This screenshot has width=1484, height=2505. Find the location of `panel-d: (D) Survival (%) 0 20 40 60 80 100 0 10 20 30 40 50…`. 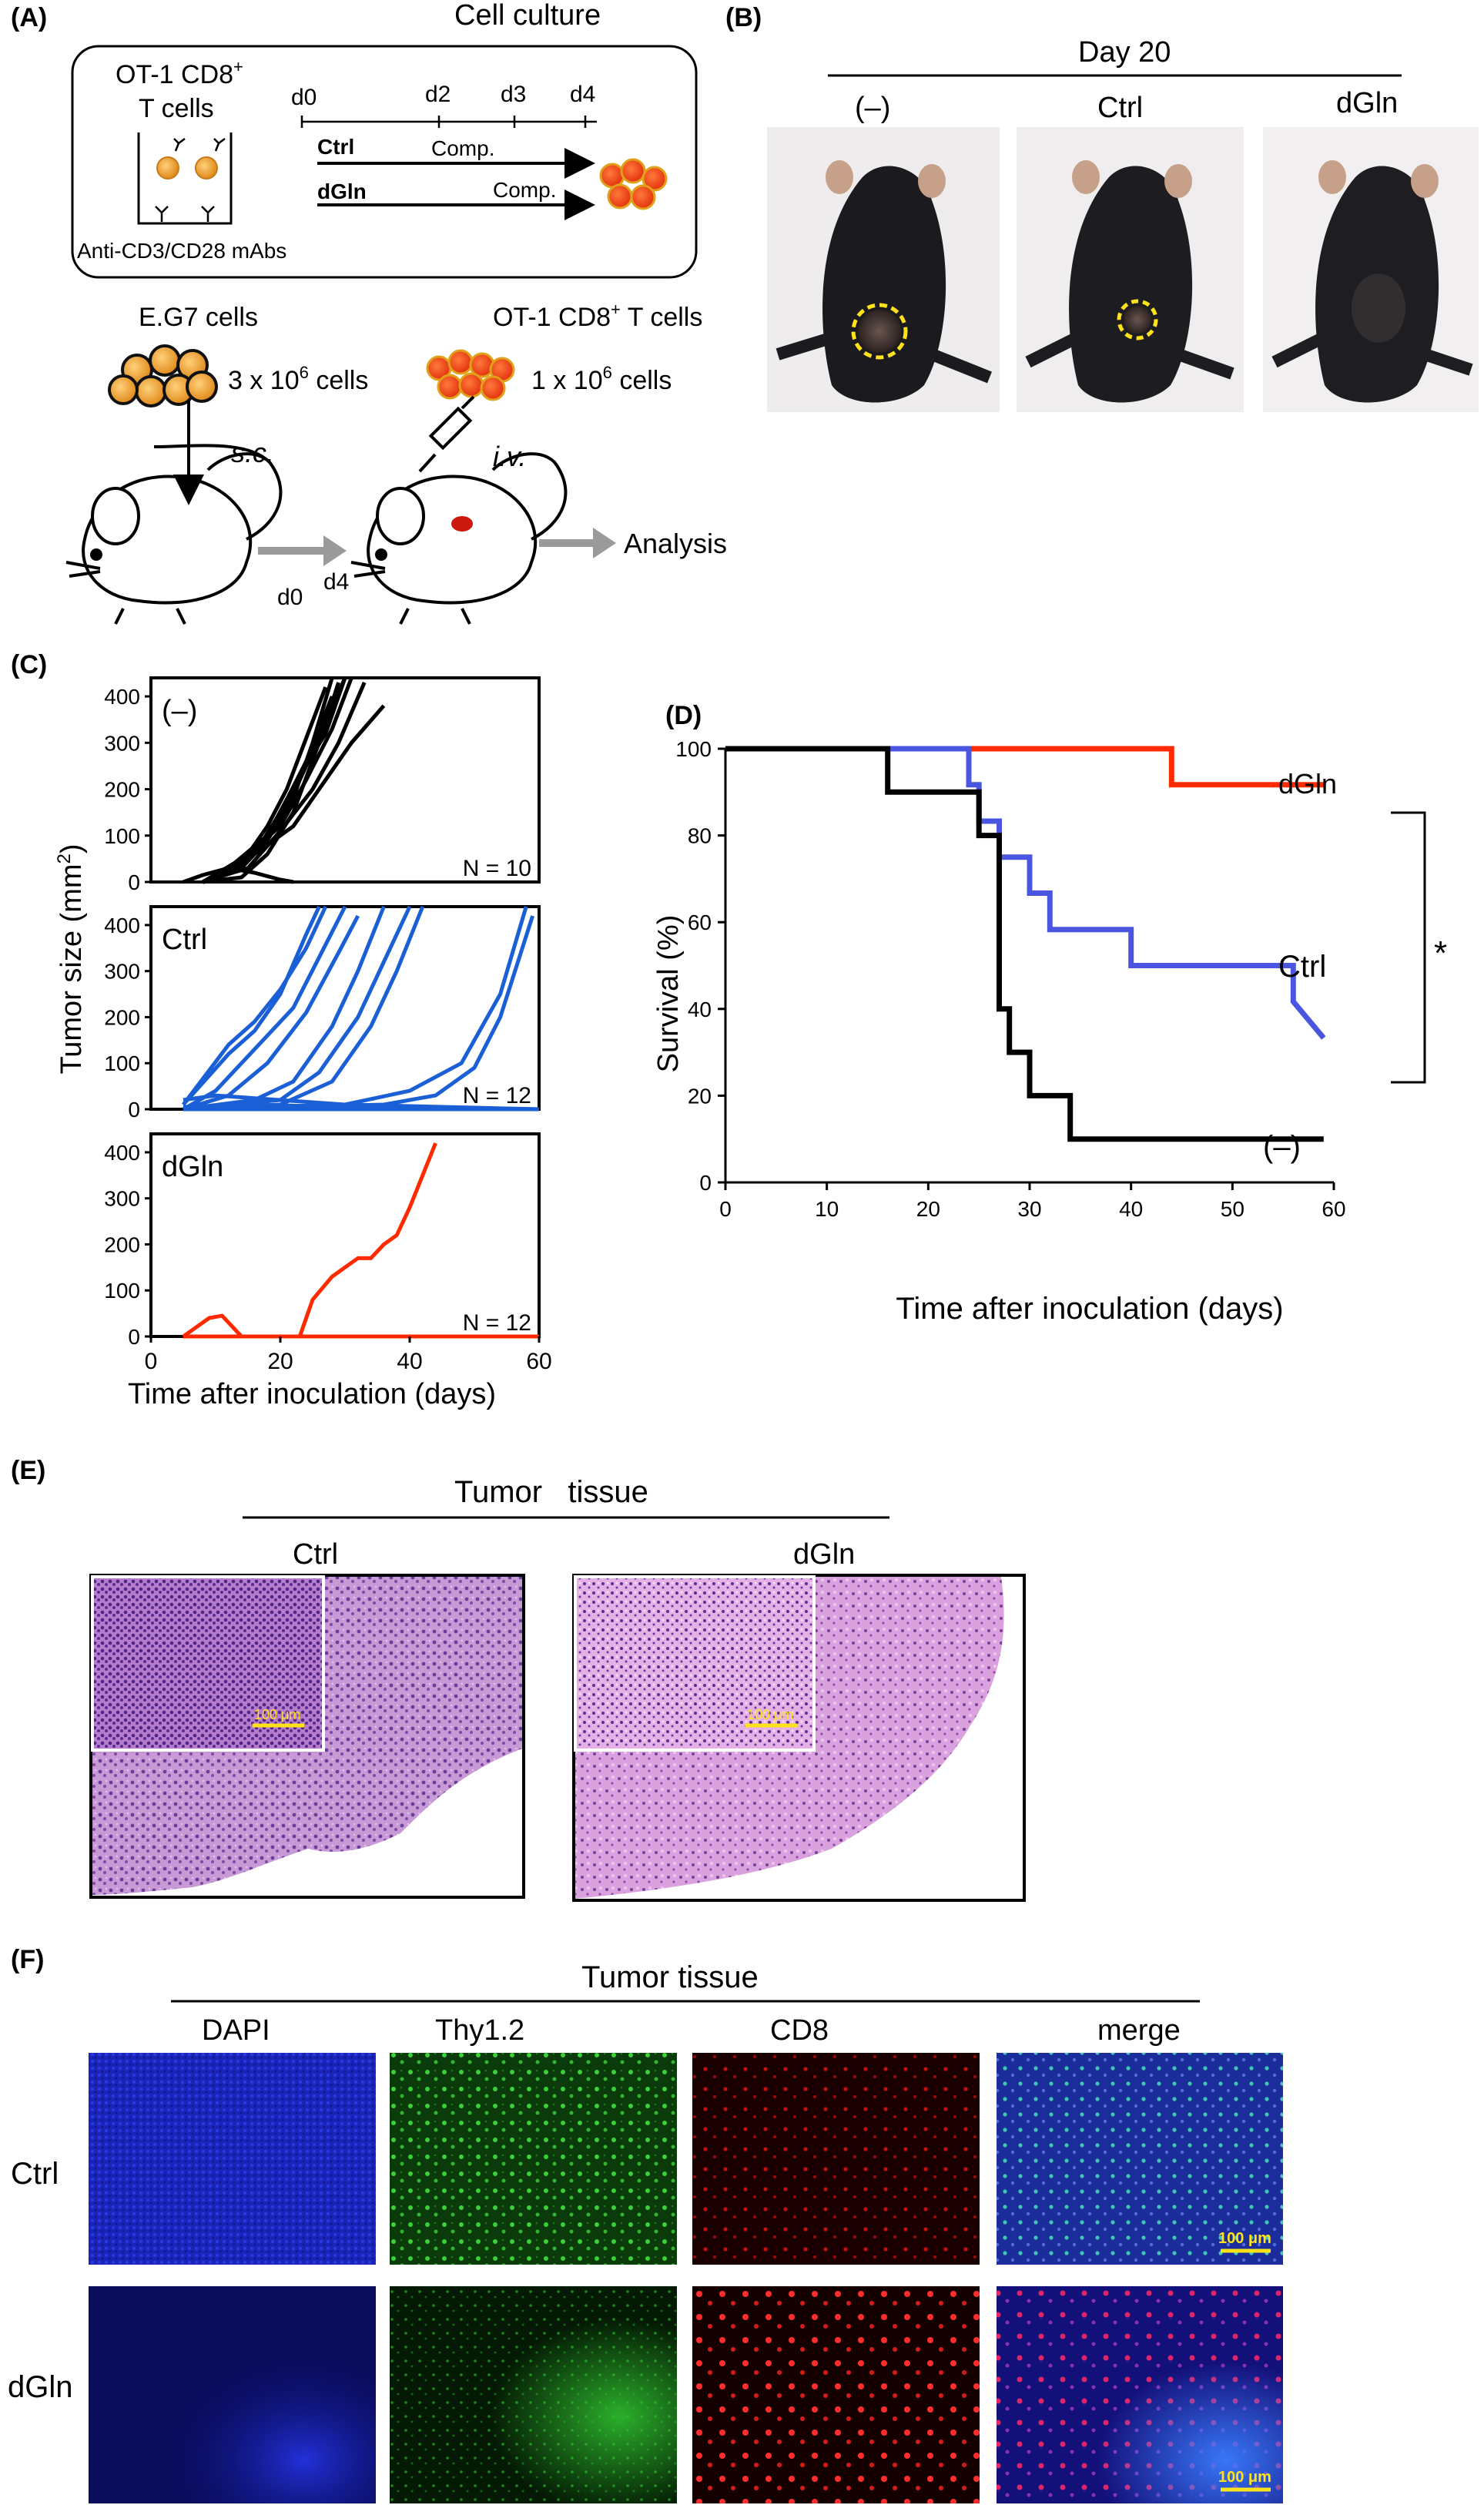

panel-d: (D) Survival (%) 0 20 40 60 80 100 0 10 20 30 40 50… is located at coordinates (1049, 1013).